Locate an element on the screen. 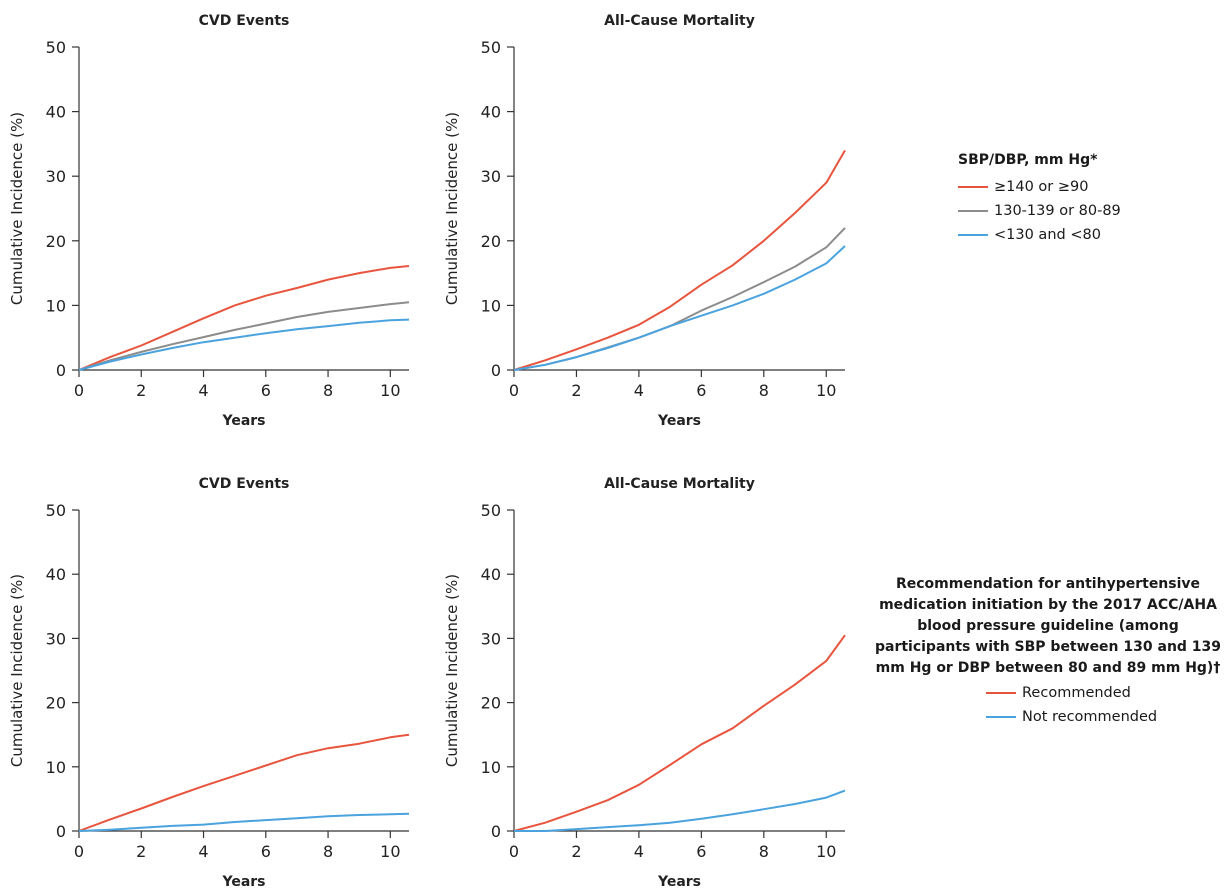 Image resolution: width=1227 pixels, height=895 pixels. legend-label: Recommended is located at coordinates (1076, 693).